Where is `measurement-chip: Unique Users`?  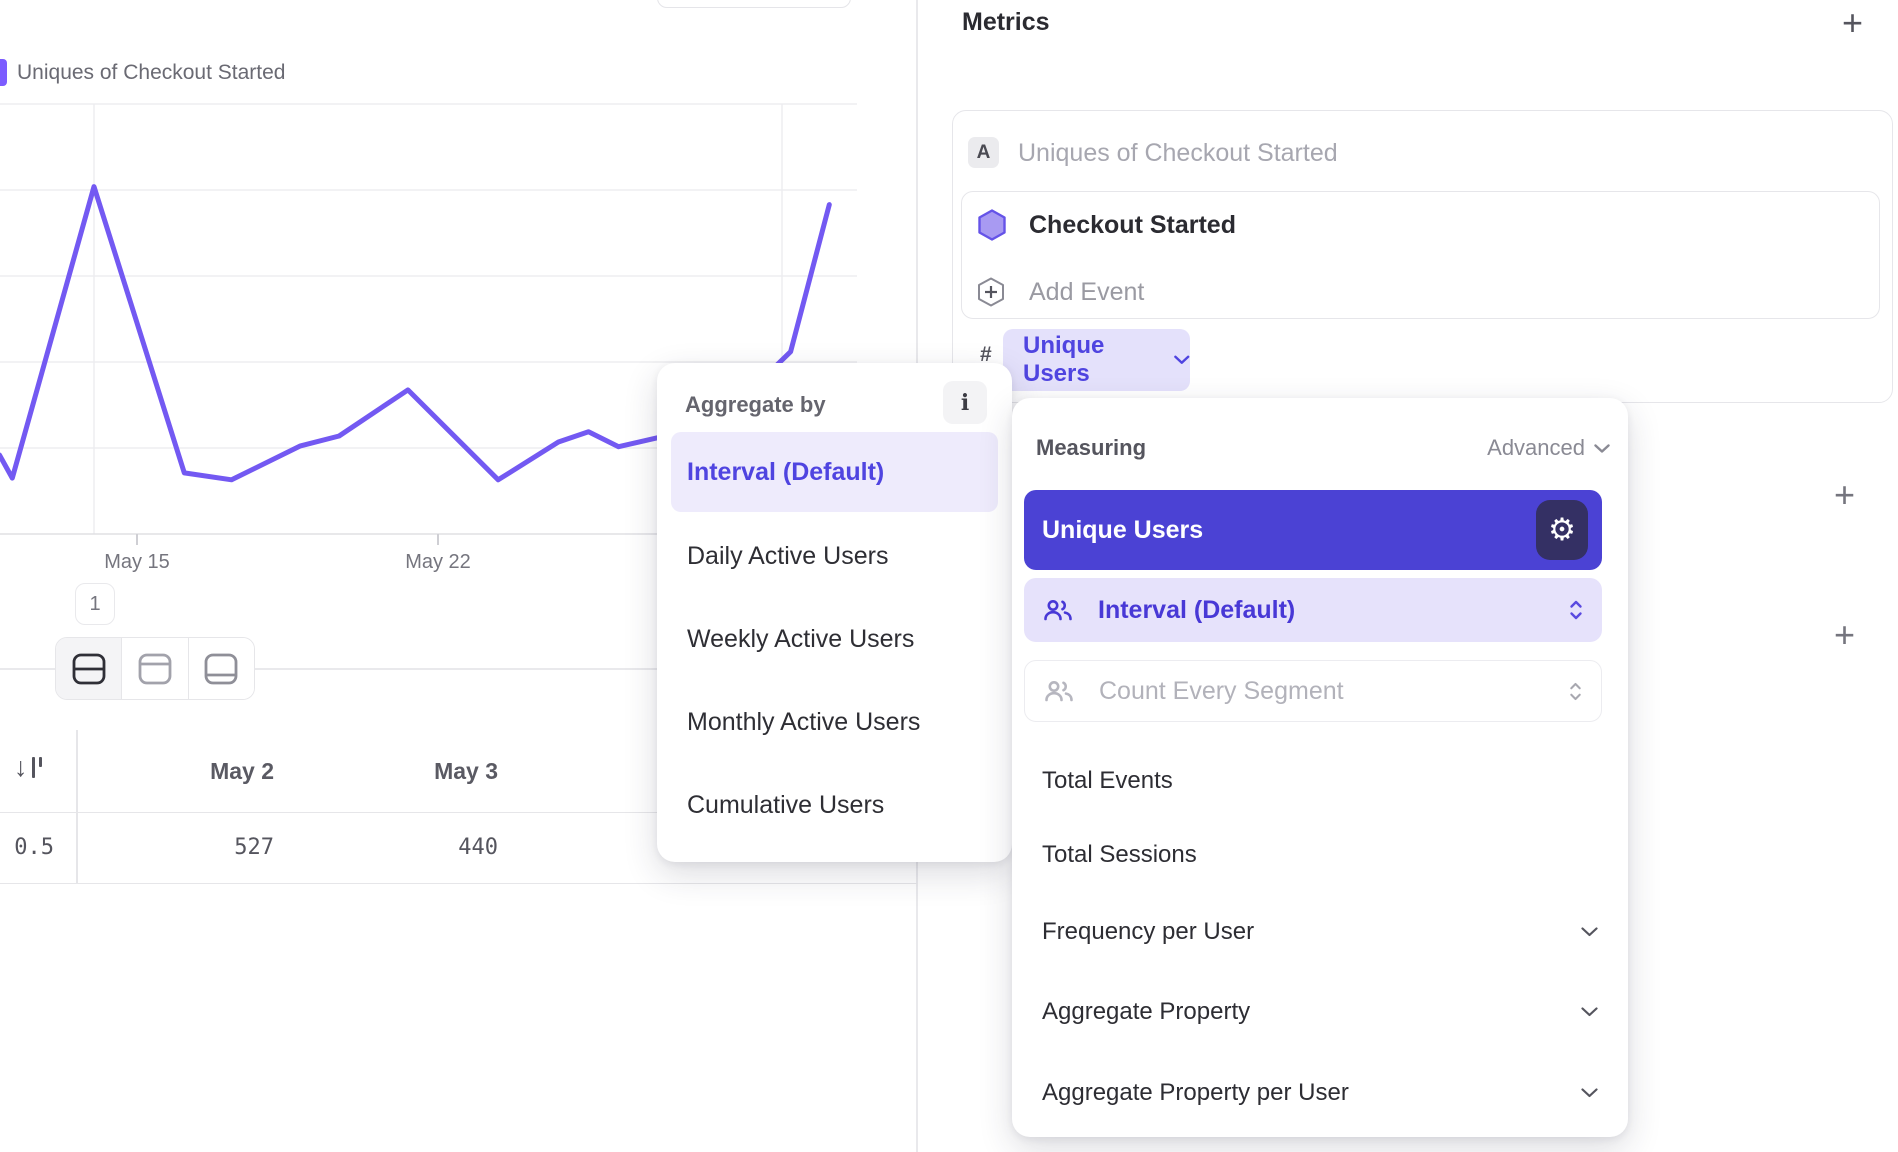
measurement-chip: Unique Users is located at coordinates (1096, 360).